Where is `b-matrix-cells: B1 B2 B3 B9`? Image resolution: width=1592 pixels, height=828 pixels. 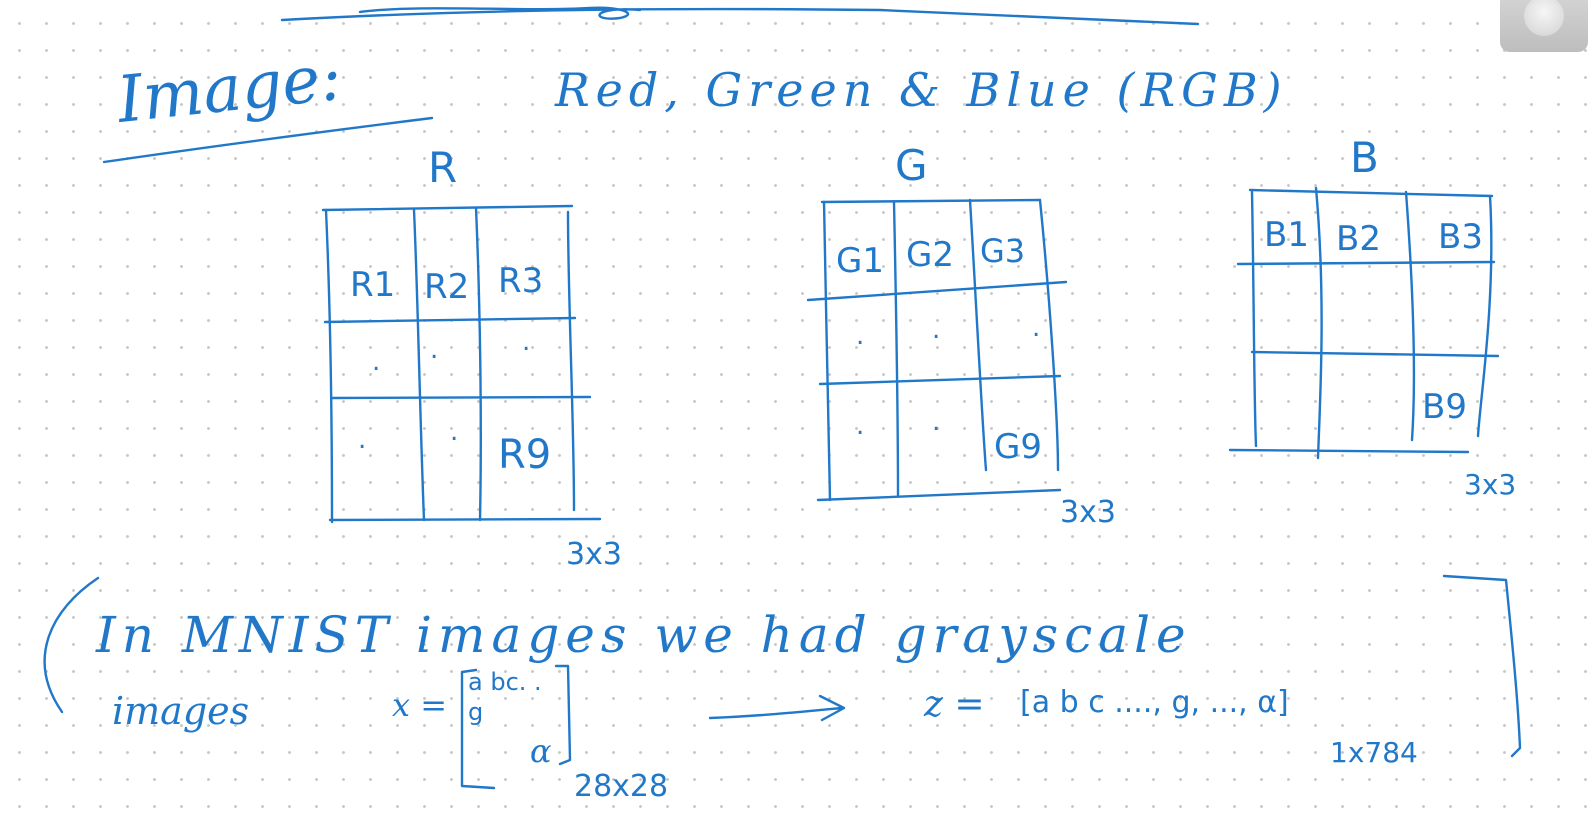
b-matrix-cells: B1 B2 B3 B9 is located at coordinates (1373, 321).